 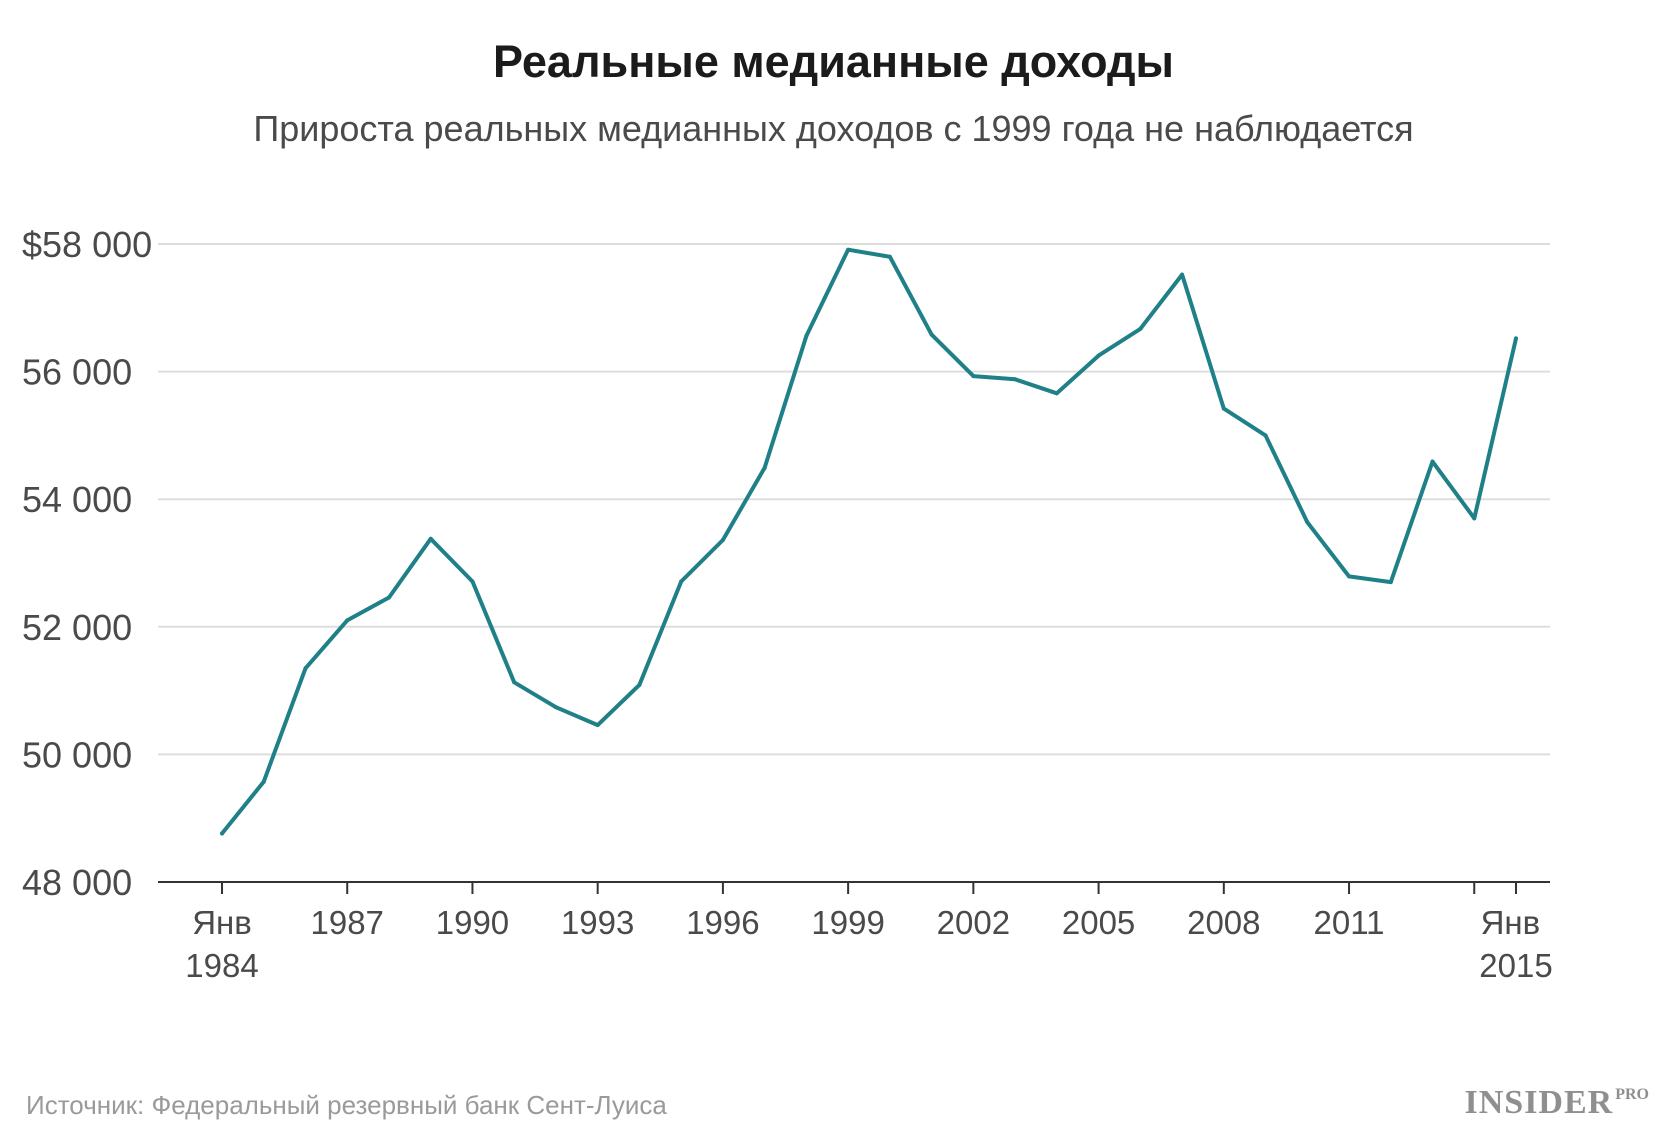 I want to click on y-tick-label: 48 000, so click(x=77, y=882).